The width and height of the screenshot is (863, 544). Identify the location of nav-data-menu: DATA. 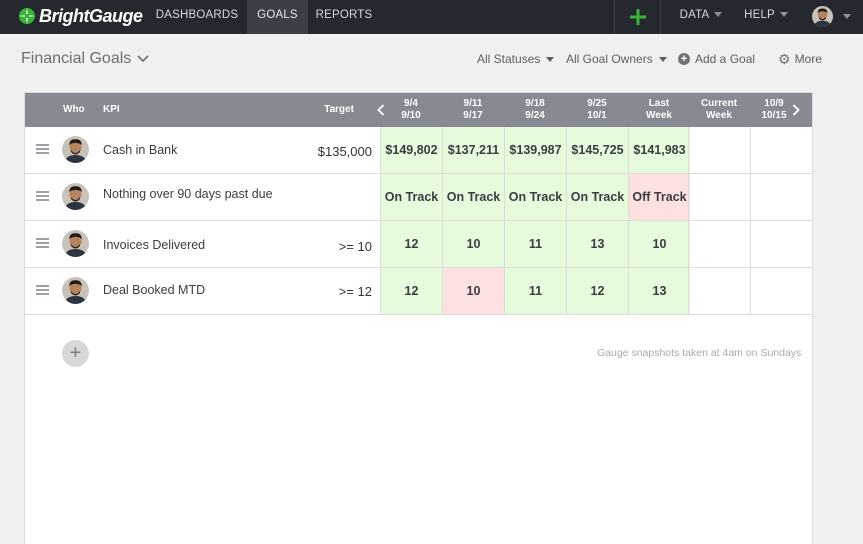
(701, 17).